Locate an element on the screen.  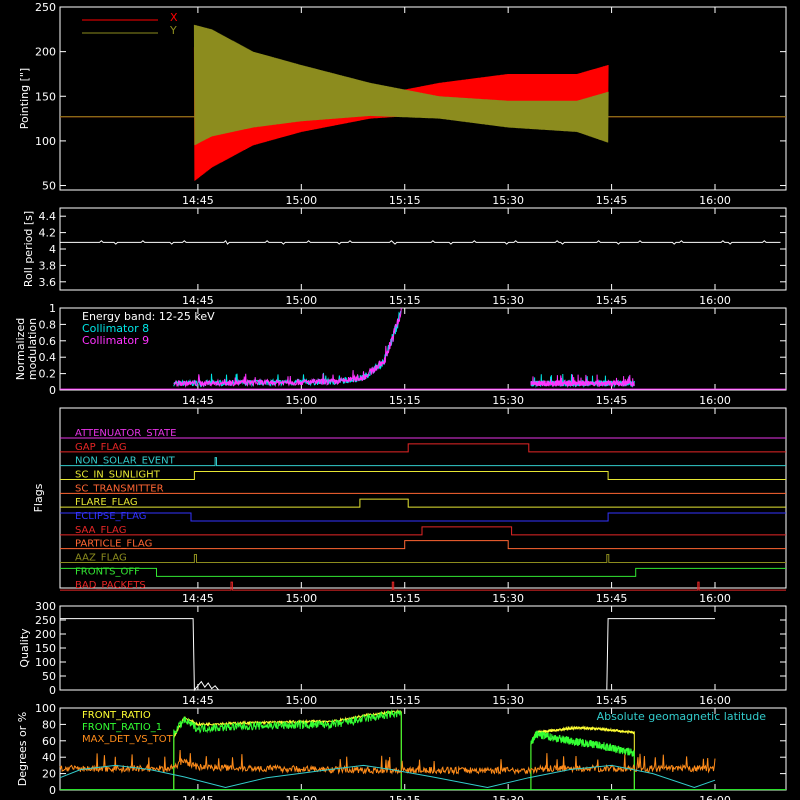
ratios-ytick-label-4: 80 is located at coordinates (49, 724).